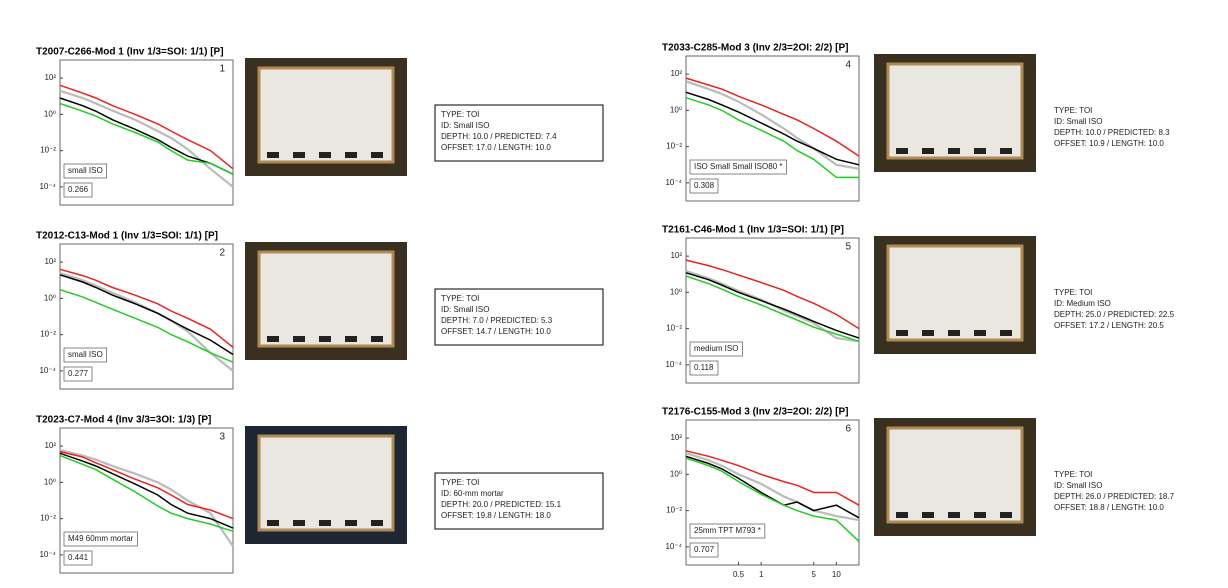  I want to click on x-tick-label: 1, so click(761, 574).